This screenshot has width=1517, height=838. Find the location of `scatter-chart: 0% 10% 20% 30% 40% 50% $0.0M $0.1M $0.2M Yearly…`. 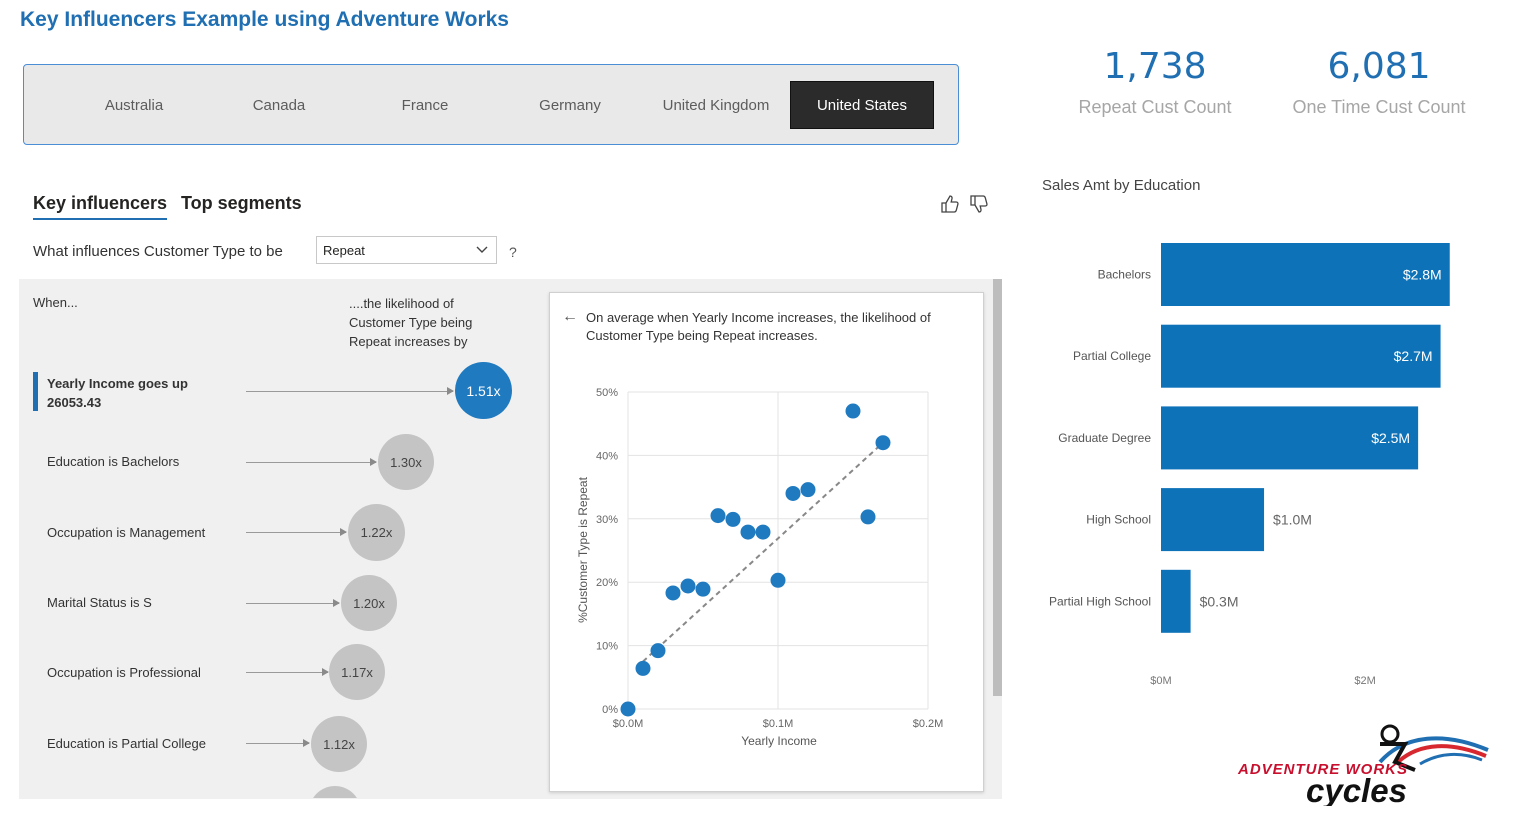

scatter-chart: 0% 10% 20% 30% 40% 50% $0.0M $0.1M $0.2M Yearly… is located at coordinates (760, 567).